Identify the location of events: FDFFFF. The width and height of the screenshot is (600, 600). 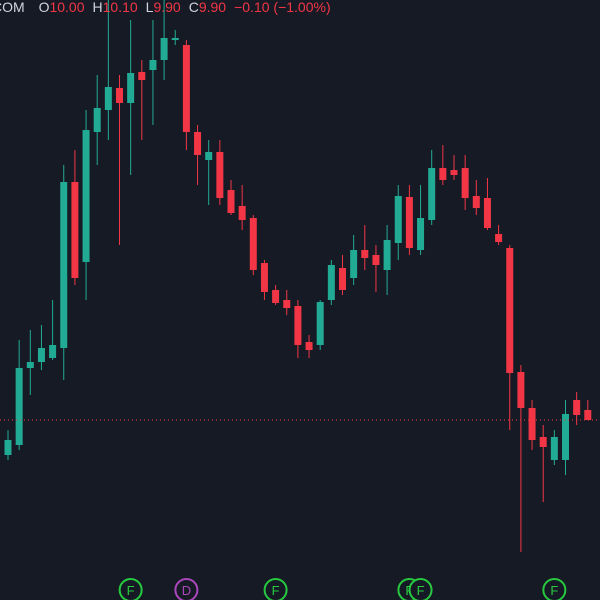
(342, 589).